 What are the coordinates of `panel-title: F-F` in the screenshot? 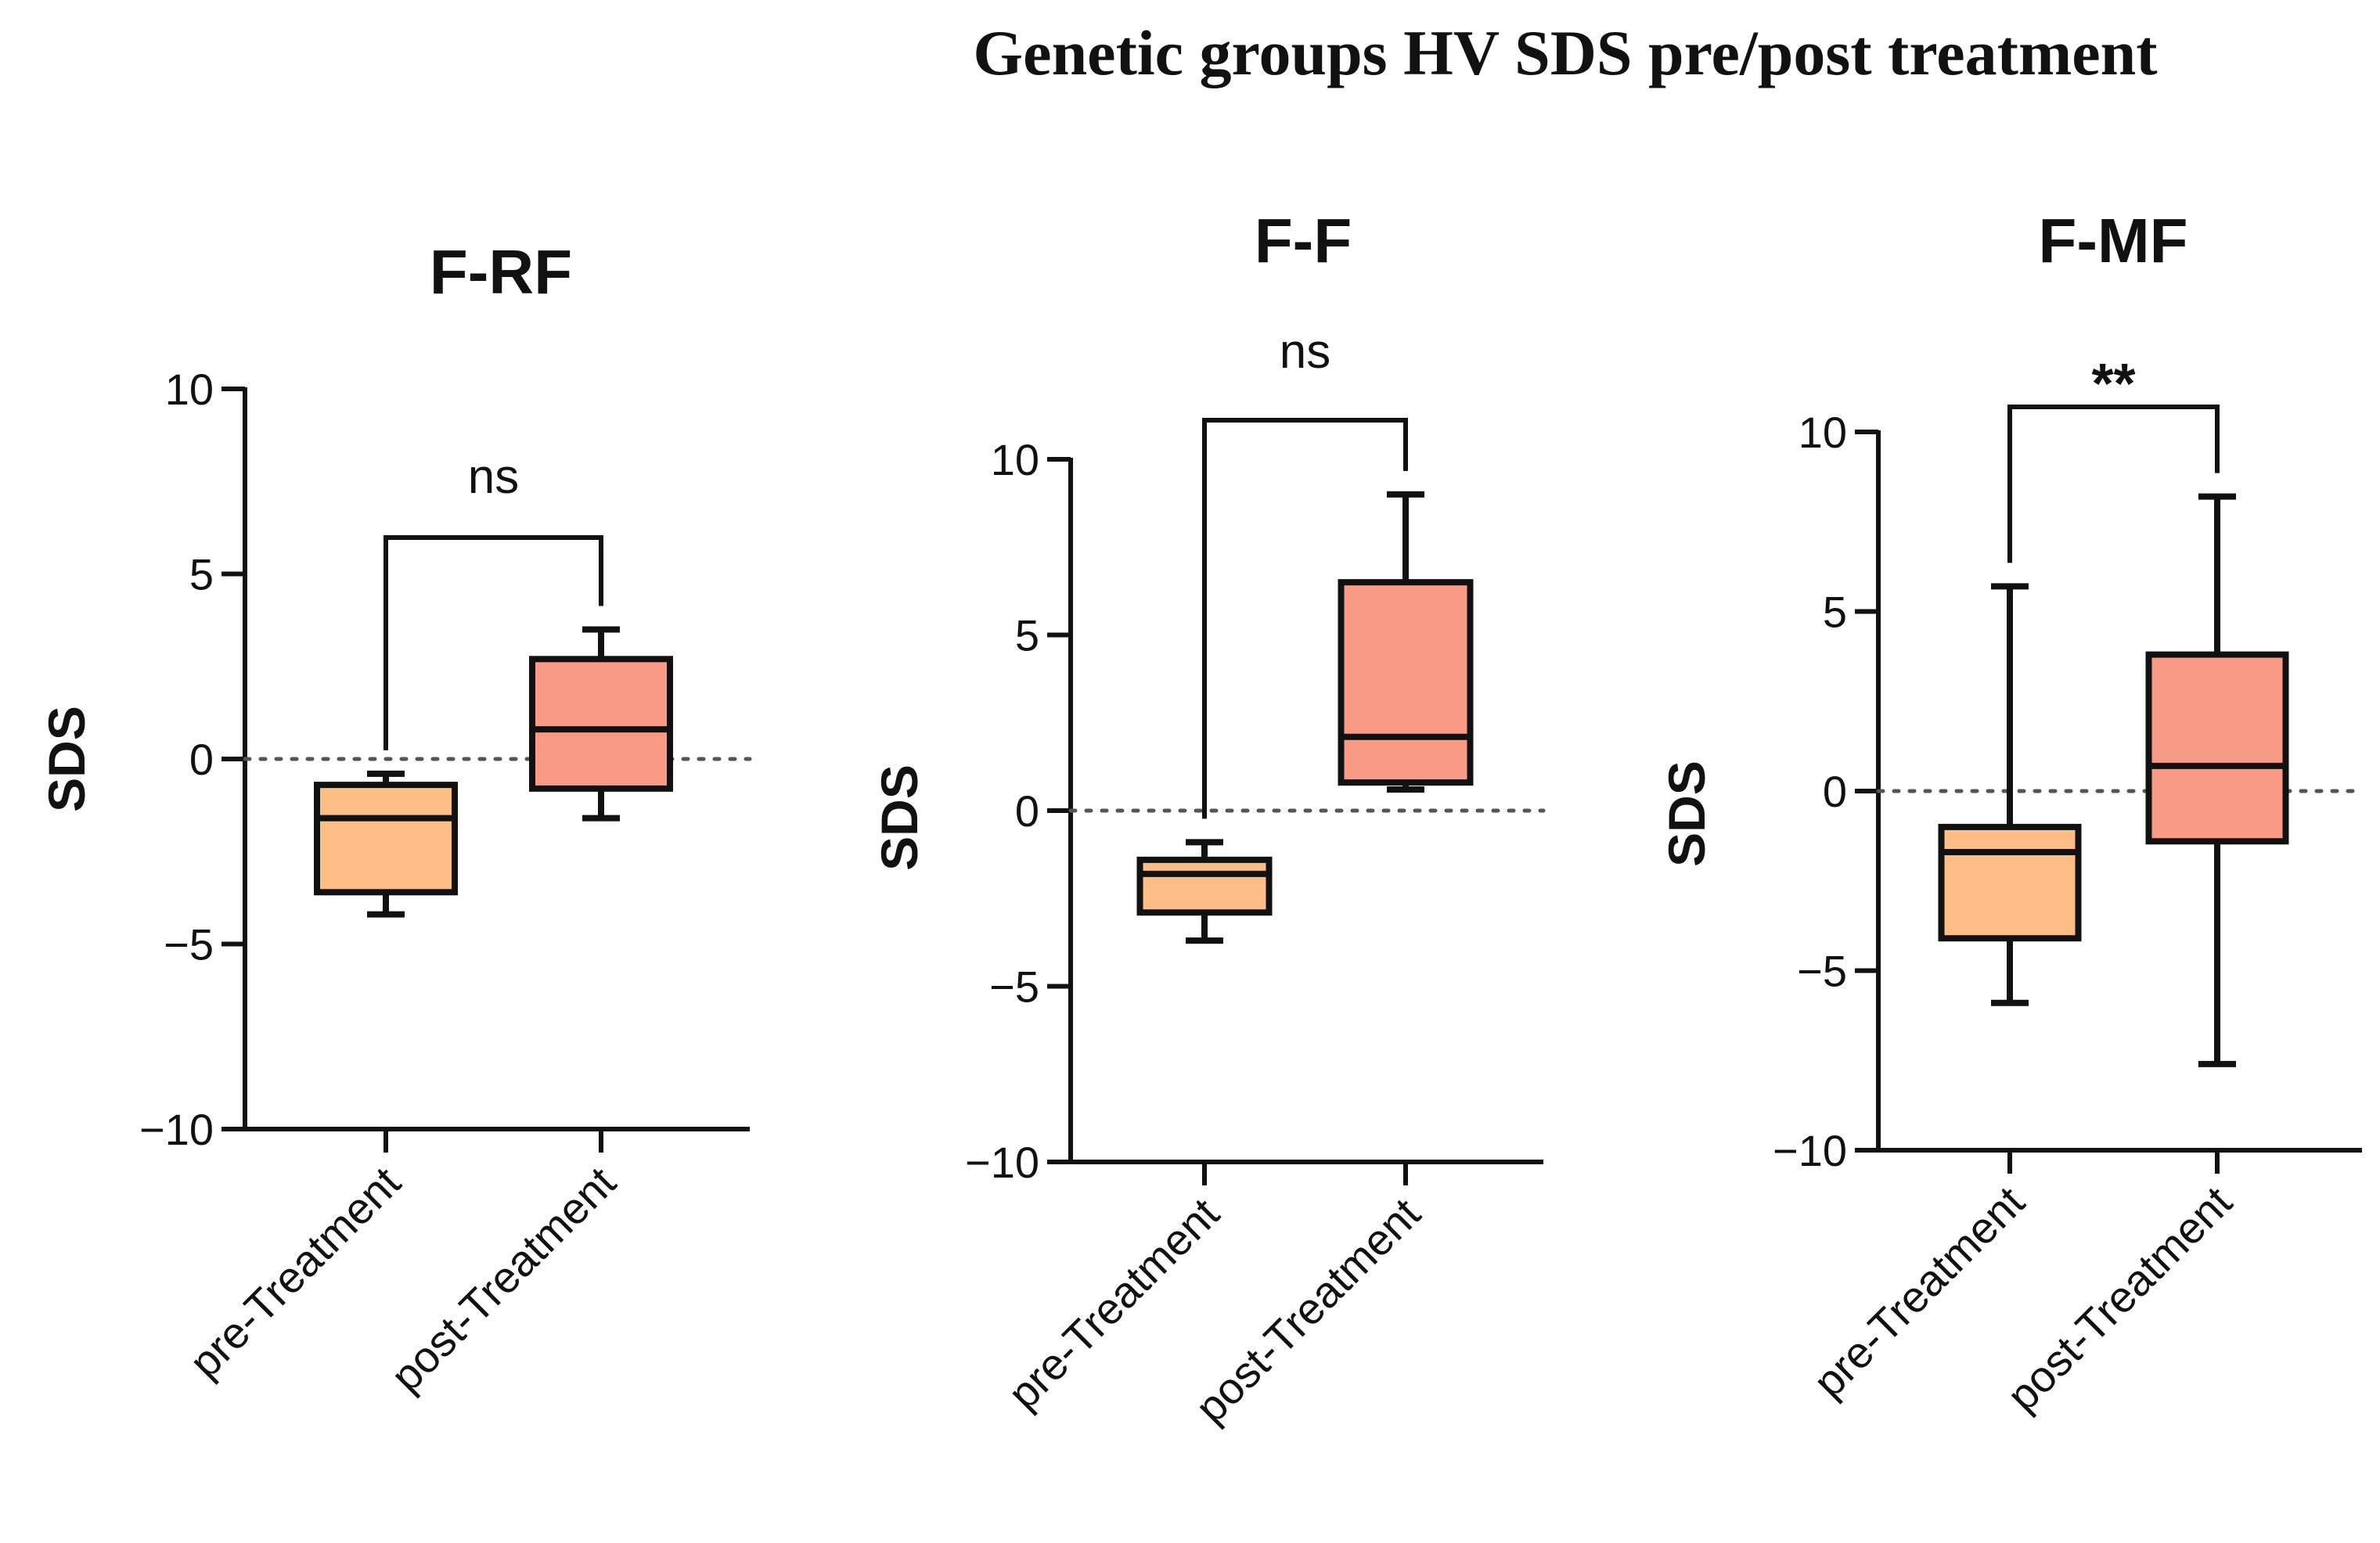 It's located at (1303, 240).